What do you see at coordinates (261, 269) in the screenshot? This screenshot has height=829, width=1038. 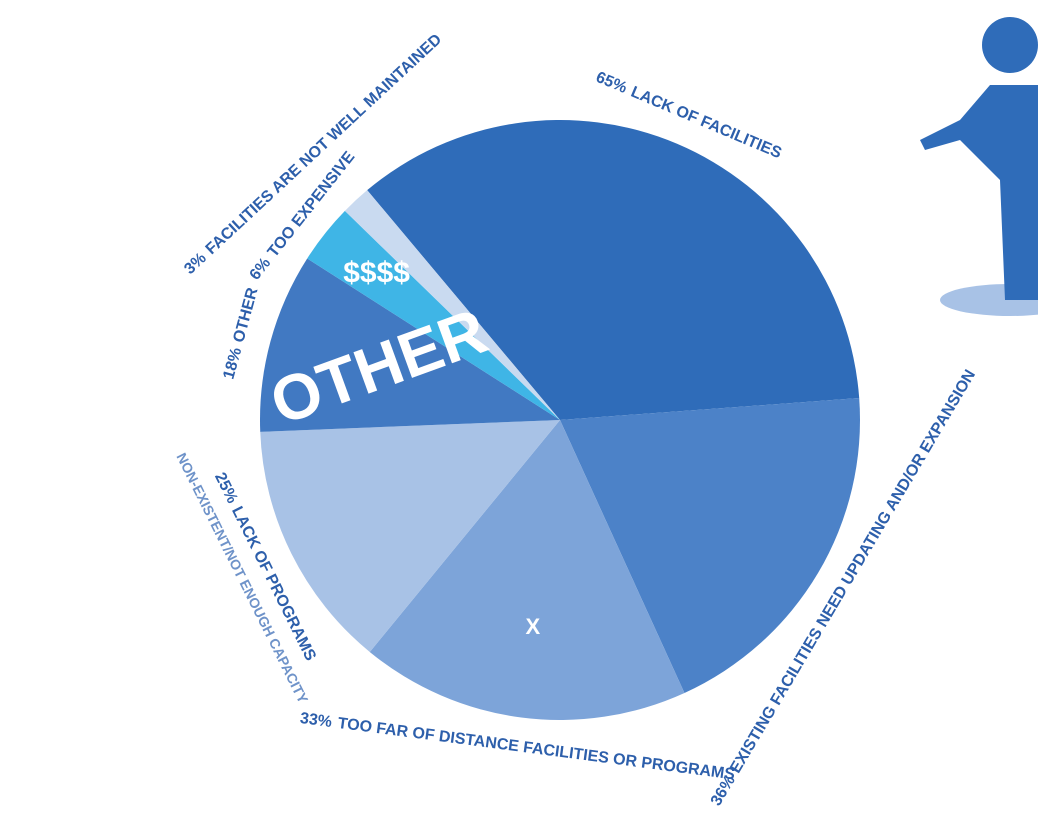 I see `value-label: 6%` at bounding box center [261, 269].